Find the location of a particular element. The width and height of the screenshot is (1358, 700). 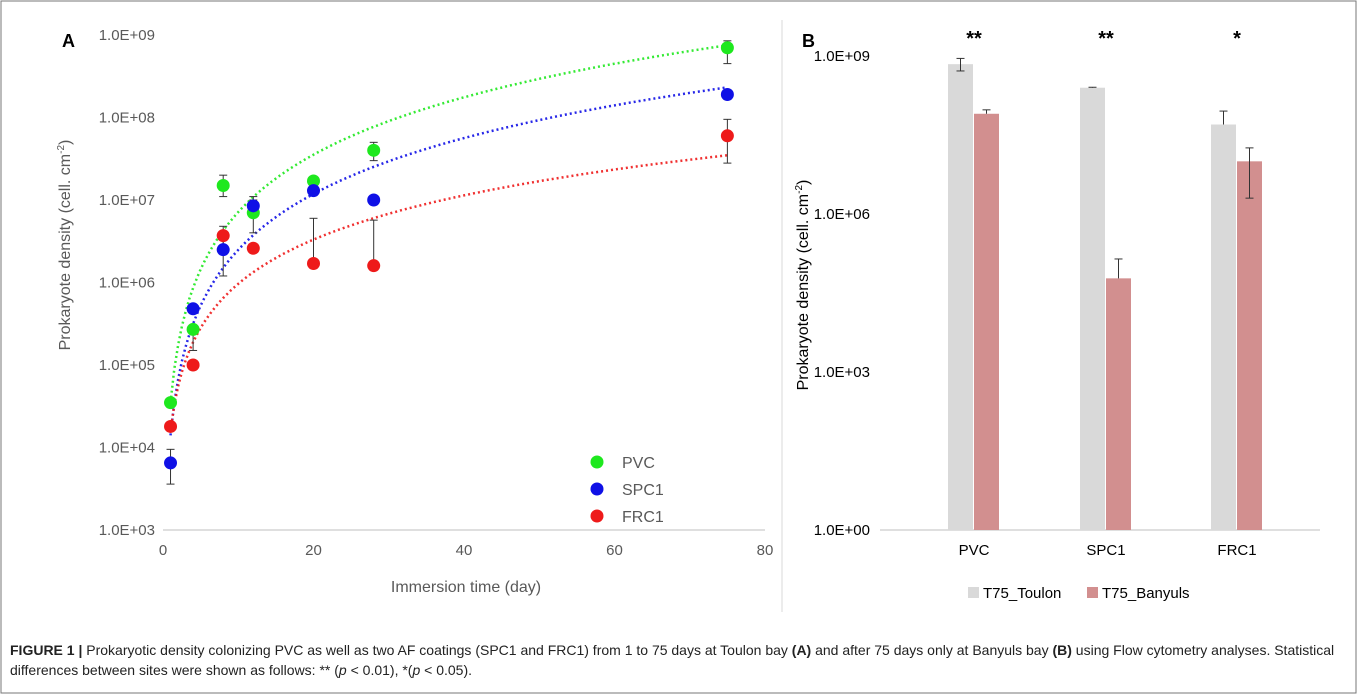

panel-b-legend-swatch-toulon is located at coordinates (973, 592).